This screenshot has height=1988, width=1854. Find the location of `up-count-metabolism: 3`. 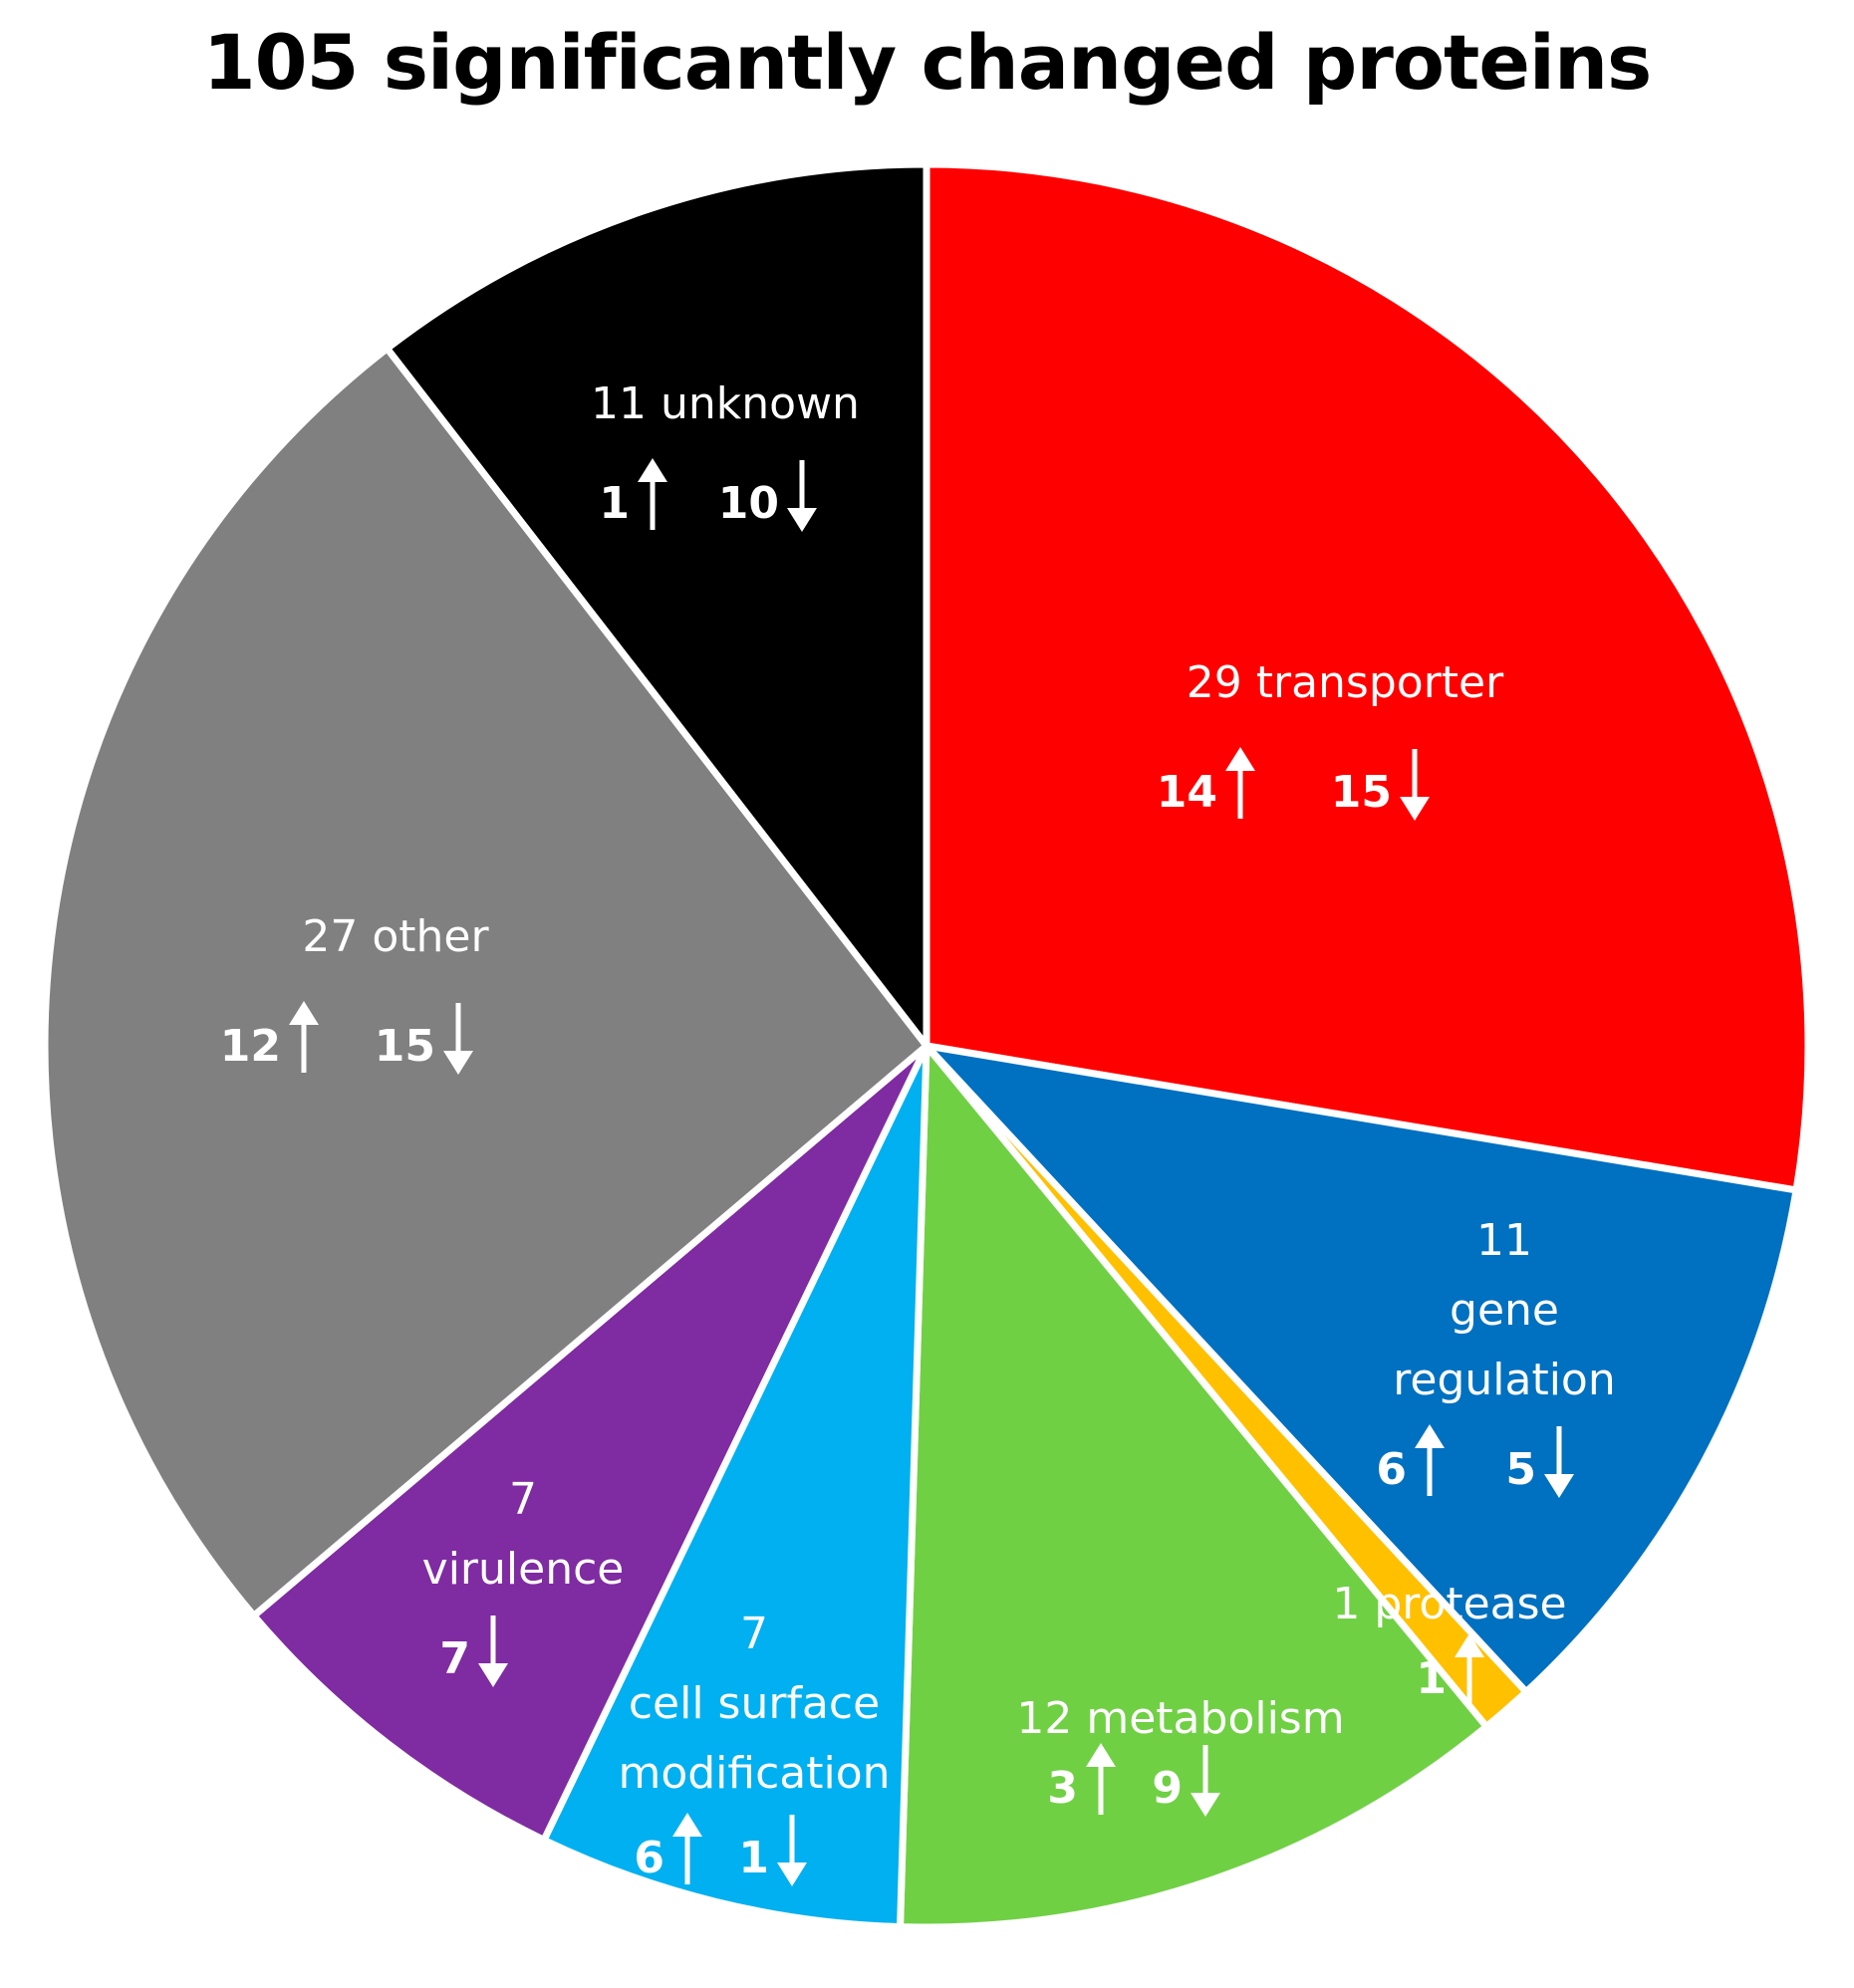

up-count-metabolism: 3 is located at coordinates (1062, 1788).